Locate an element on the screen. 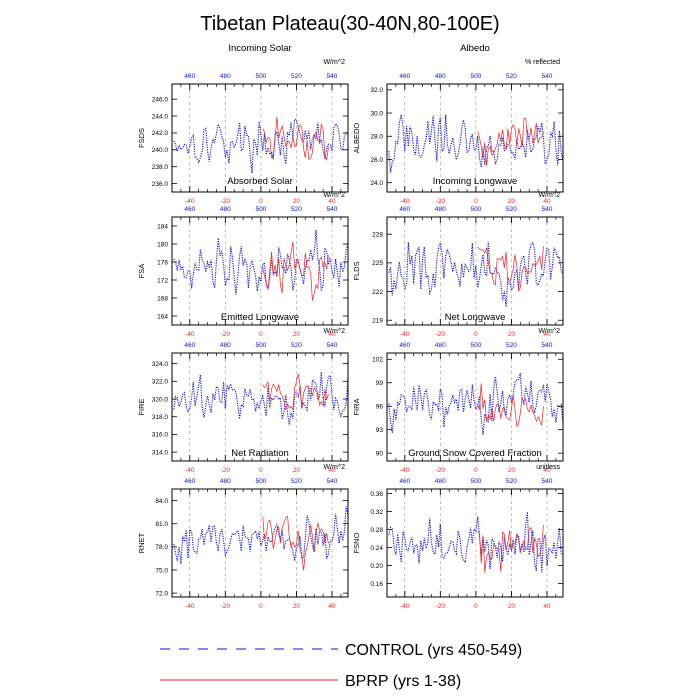  y-tick-label: 81.0 is located at coordinates (161, 524).